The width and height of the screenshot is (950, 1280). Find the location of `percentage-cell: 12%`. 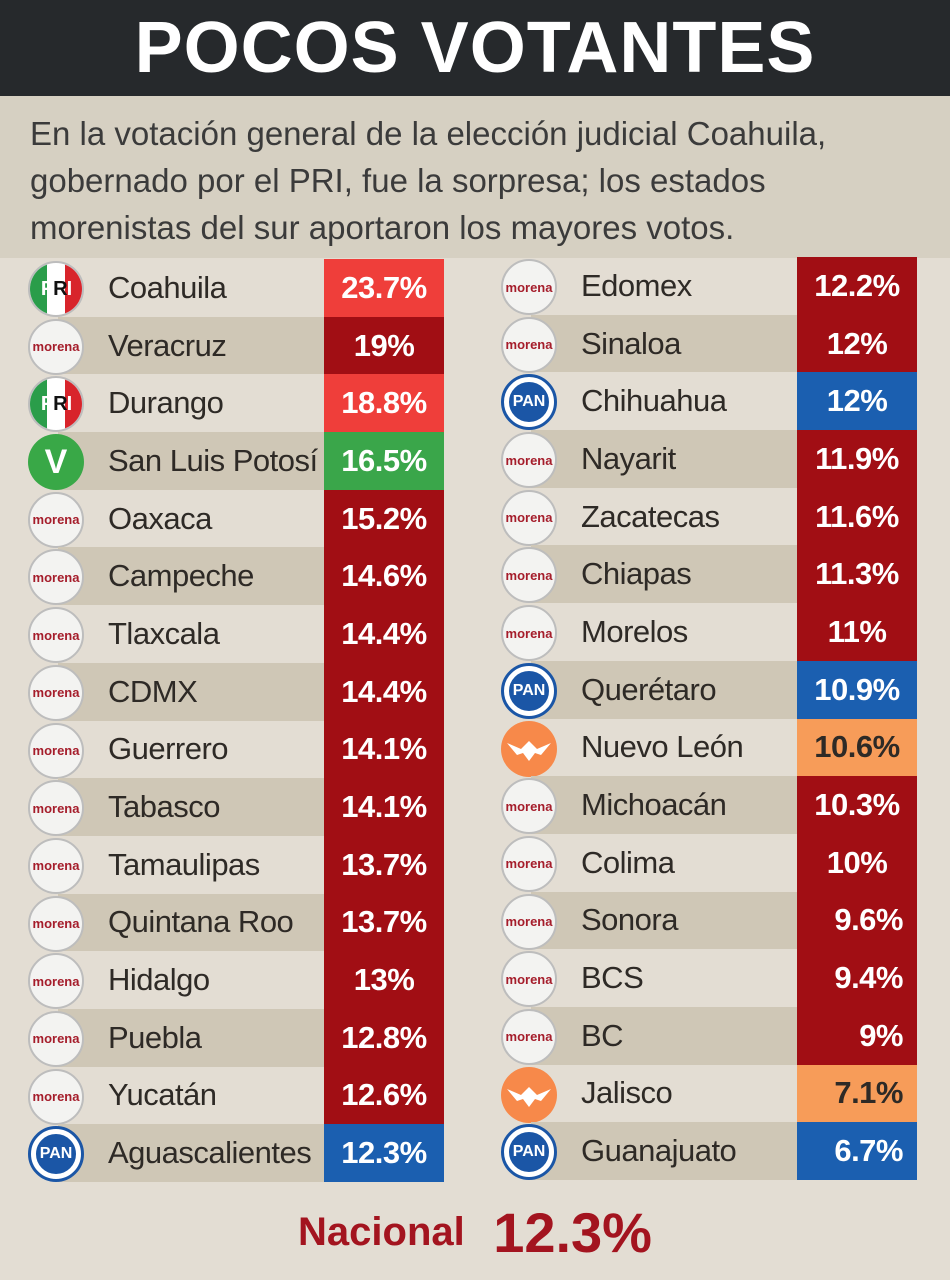

percentage-cell: 12% is located at coordinates (857, 401).